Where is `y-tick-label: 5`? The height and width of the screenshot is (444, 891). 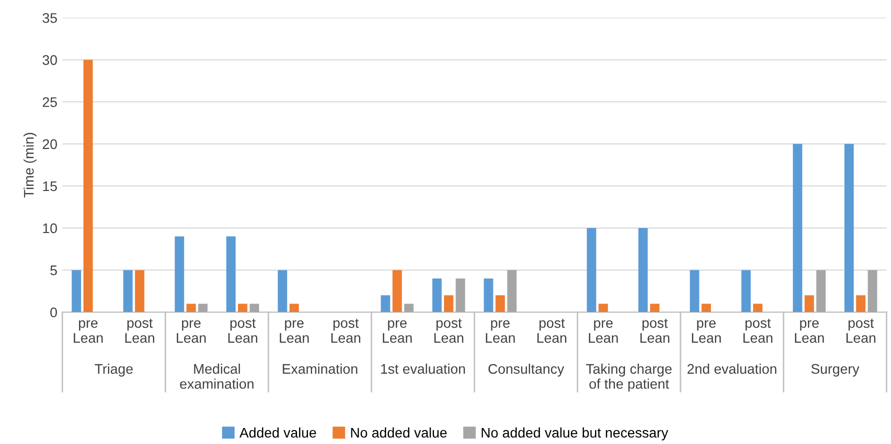
y-tick-label: 5 is located at coordinates (53, 271).